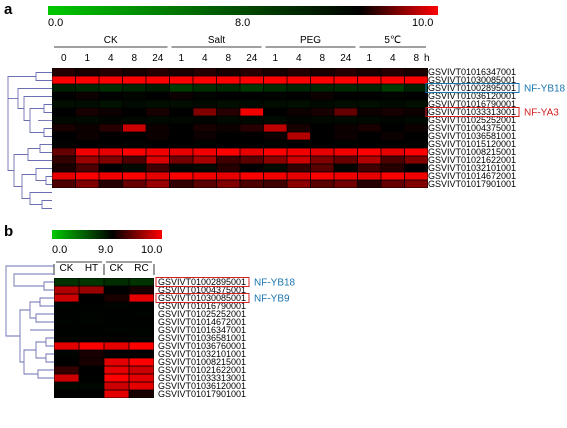 The image size is (567, 428). I want to click on gene-label: GSVIVT01032101001, so click(202, 354).